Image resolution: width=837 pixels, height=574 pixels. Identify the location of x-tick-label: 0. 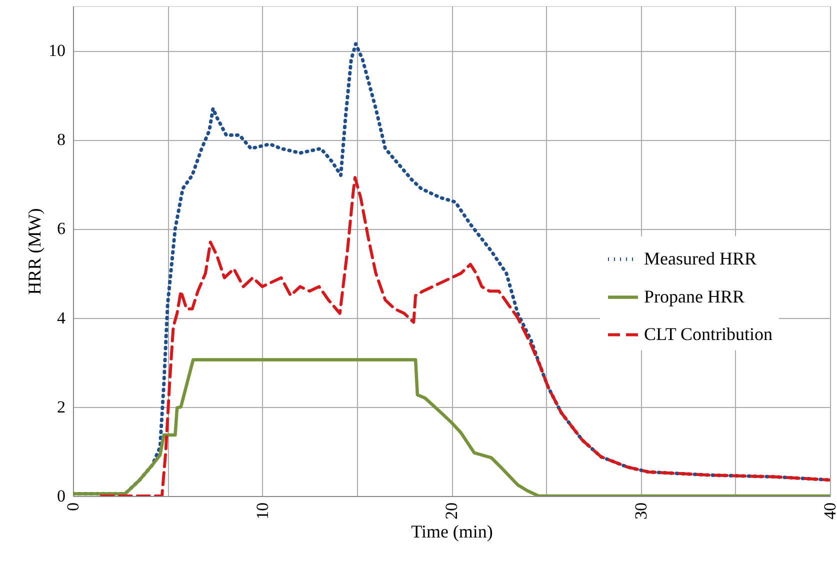
(73, 506).